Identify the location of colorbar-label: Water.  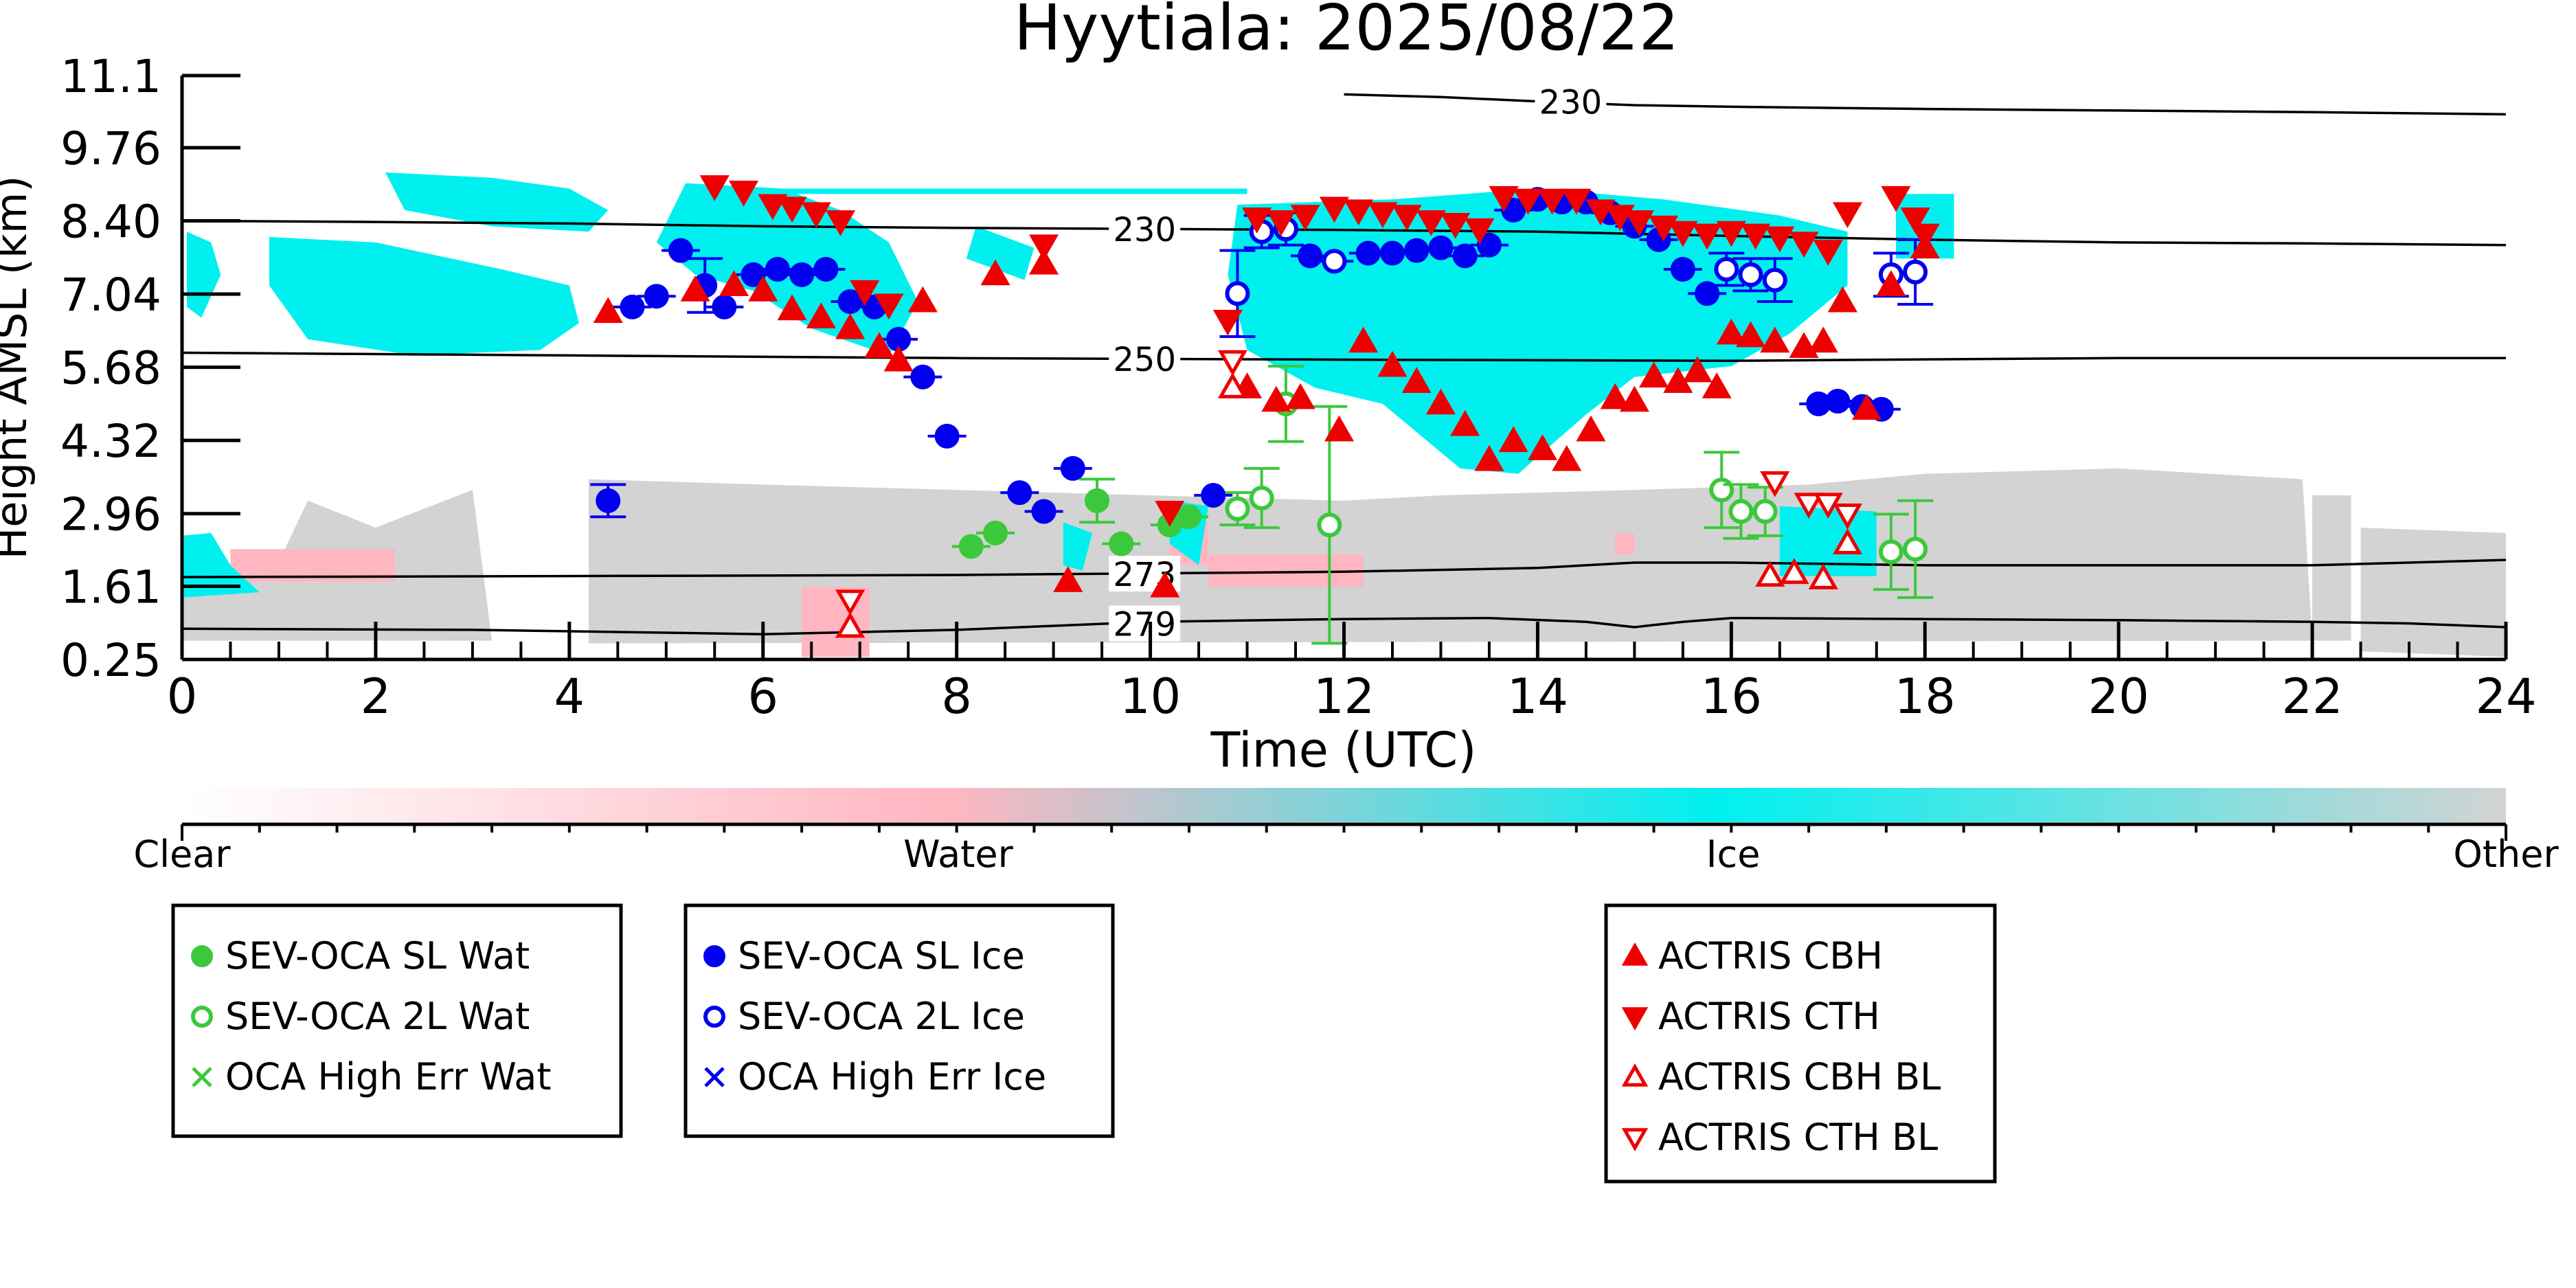
(958, 854).